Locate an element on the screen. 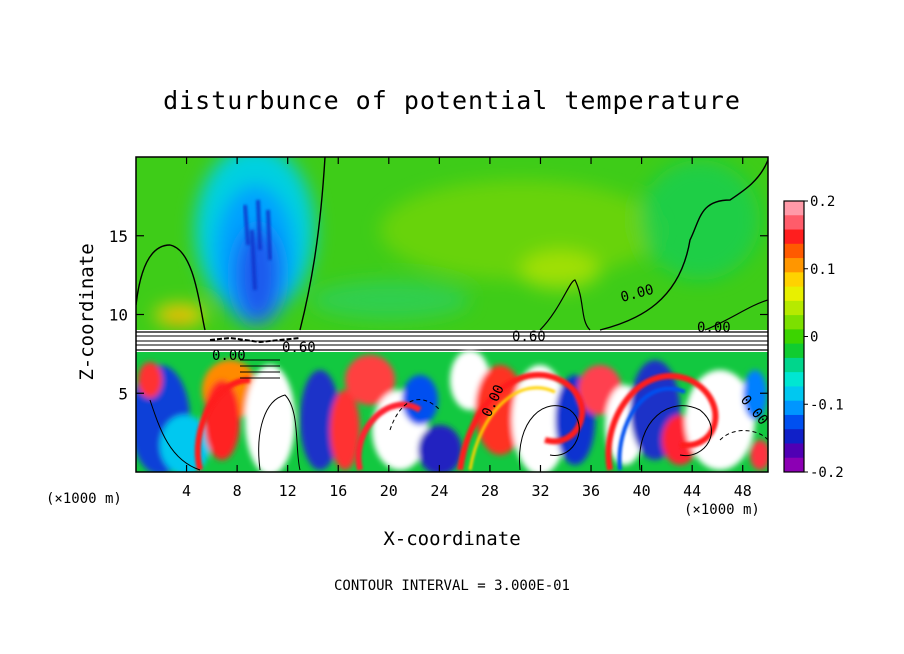 This screenshot has width=904, height=654. colorbar-tick-label: -0.1 is located at coordinates (827, 405).